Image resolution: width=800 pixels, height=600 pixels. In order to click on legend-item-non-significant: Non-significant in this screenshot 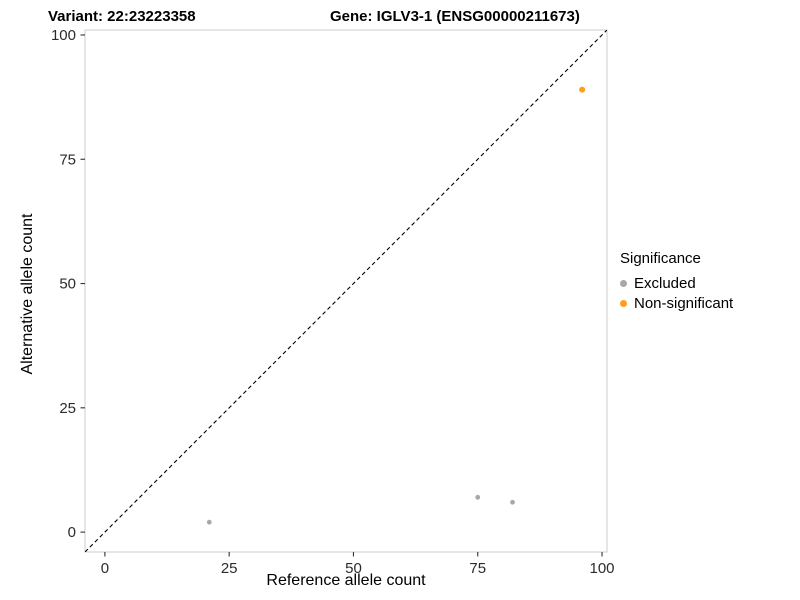, I will do `click(676, 303)`.